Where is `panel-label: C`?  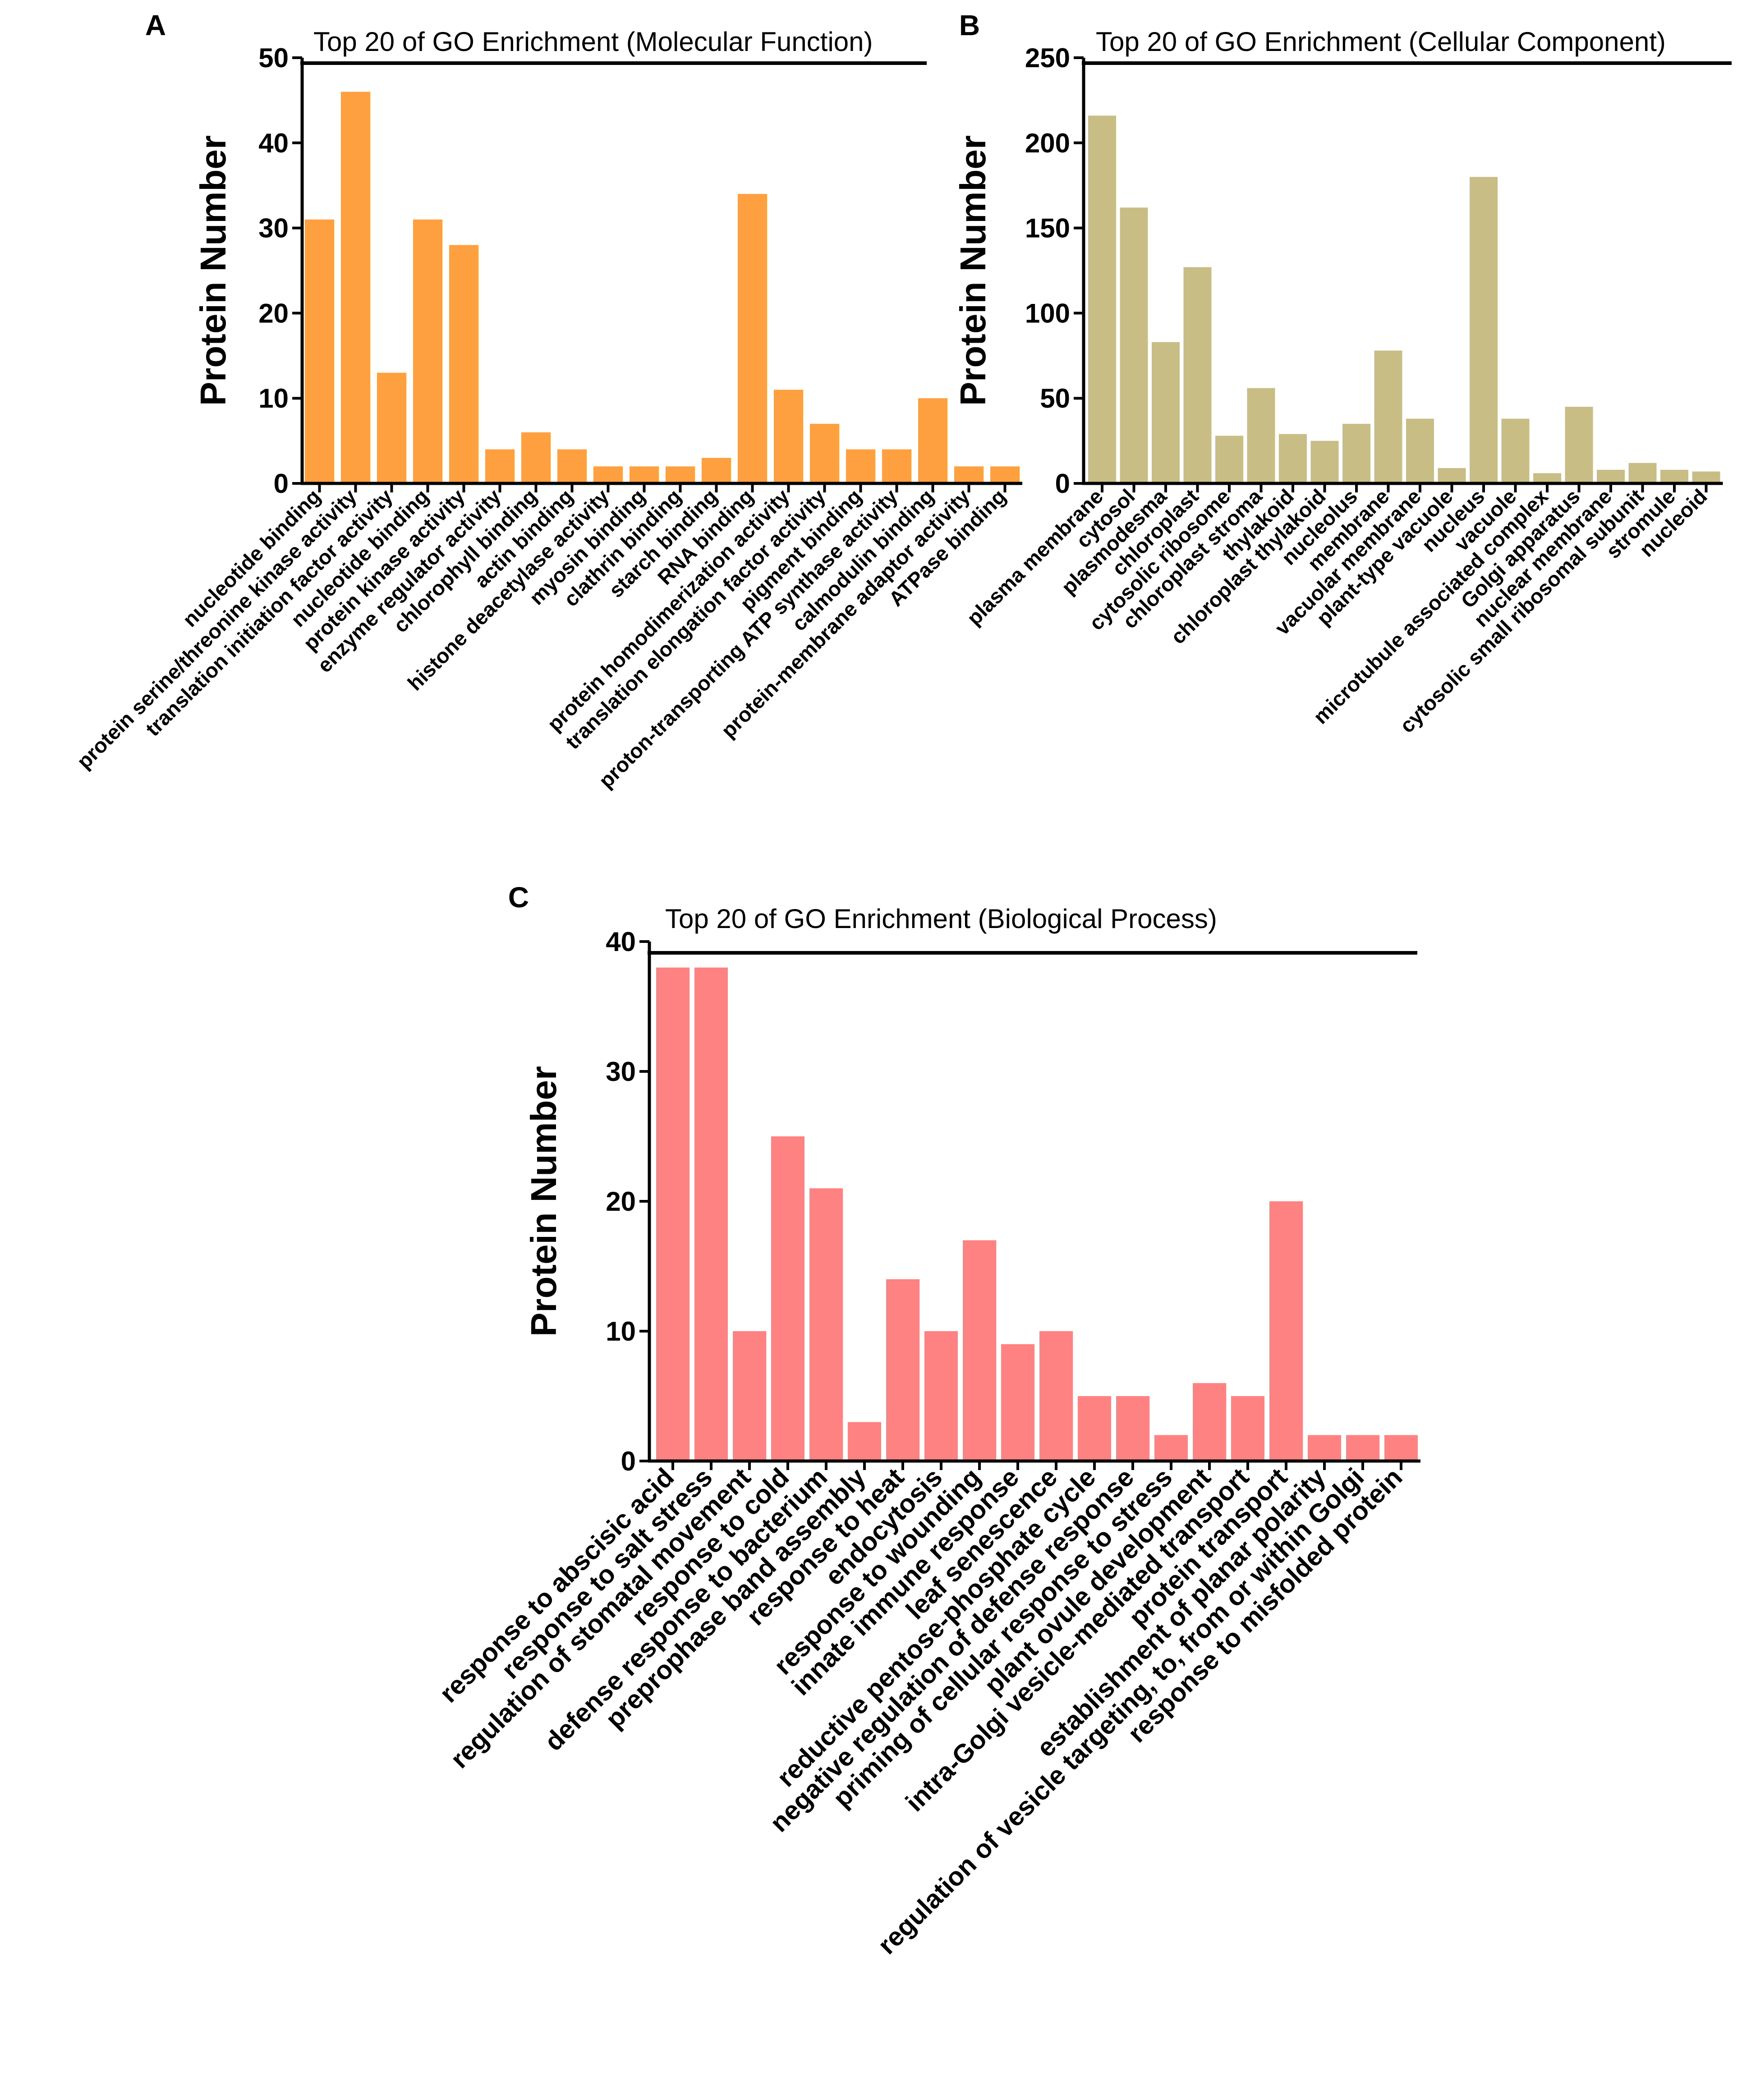
panel-label: C is located at coordinates (518, 897).